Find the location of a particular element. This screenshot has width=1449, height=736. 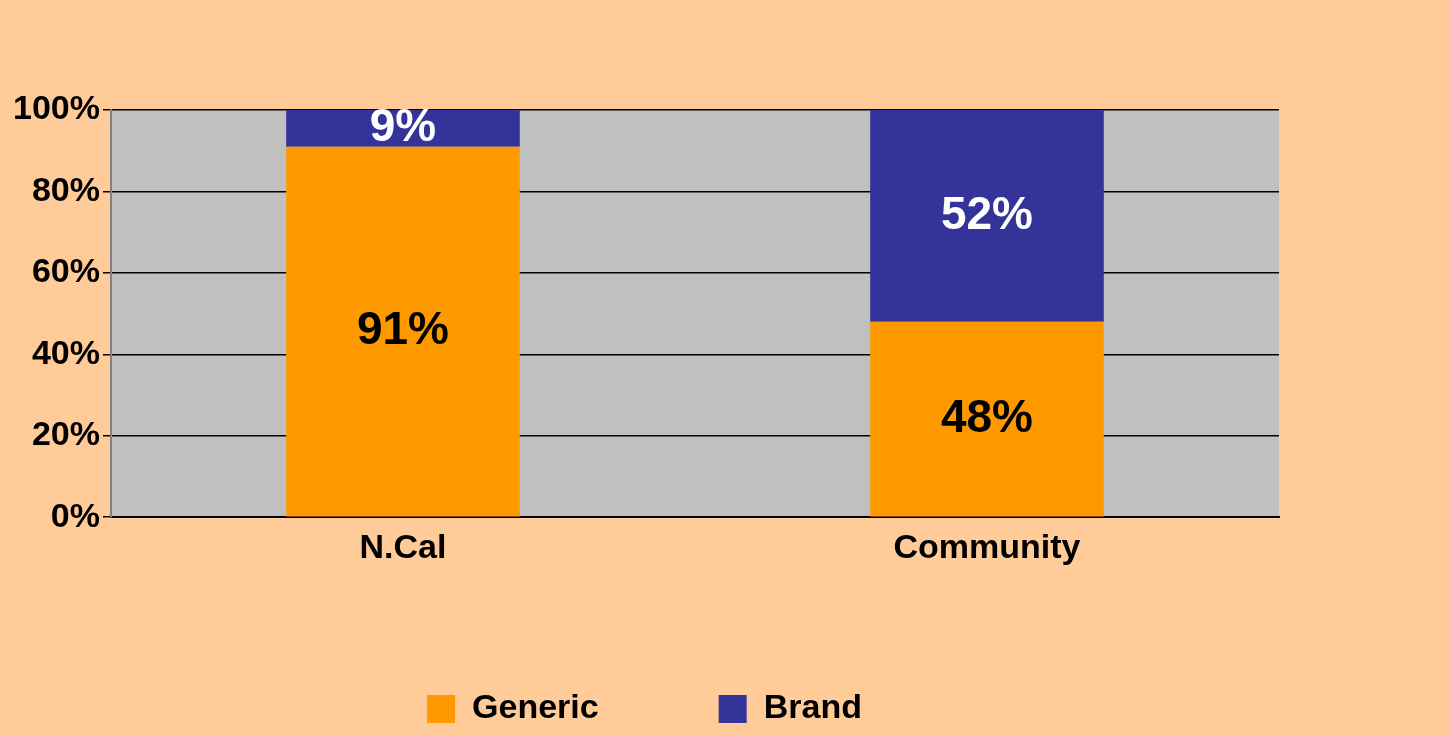

data-label: 91% is located at coordinates (403, 328).